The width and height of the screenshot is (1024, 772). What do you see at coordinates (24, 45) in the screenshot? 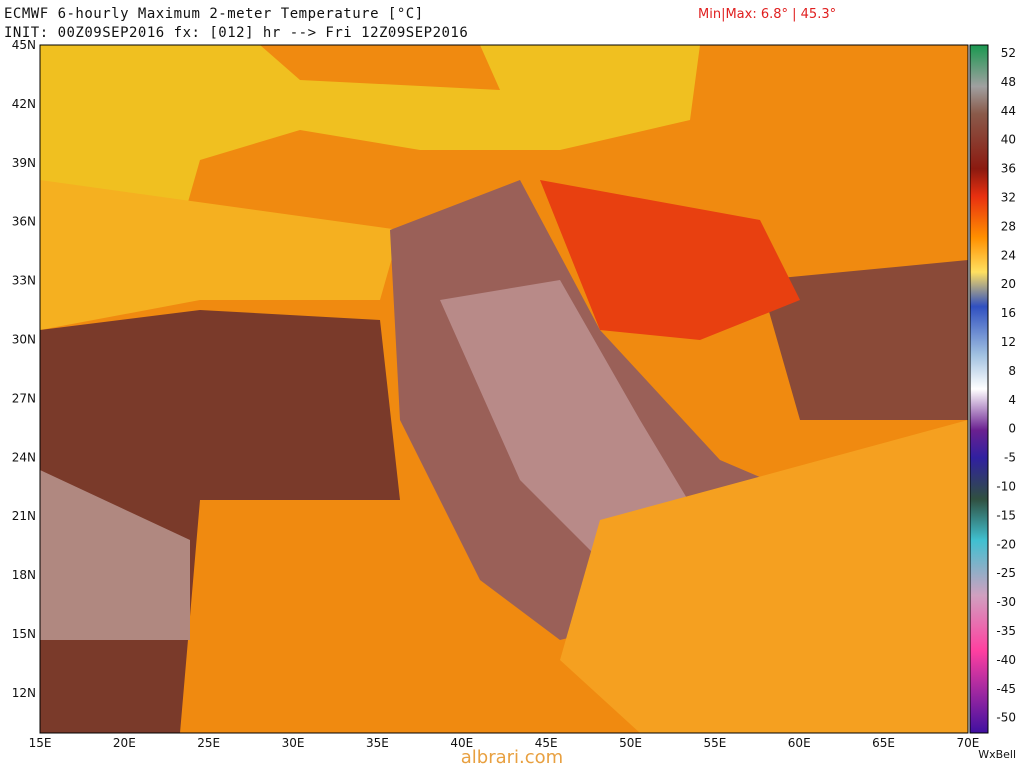
I see `lat-label: 45N` at bounding box center [24, 45].